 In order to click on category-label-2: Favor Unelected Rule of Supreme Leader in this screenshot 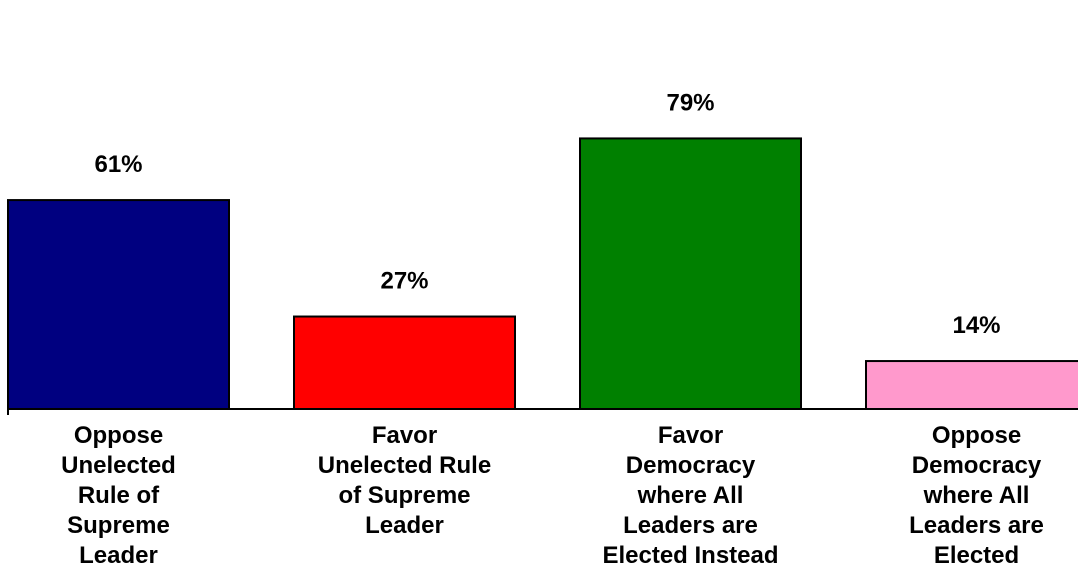, I will do `click(404, 480)`.